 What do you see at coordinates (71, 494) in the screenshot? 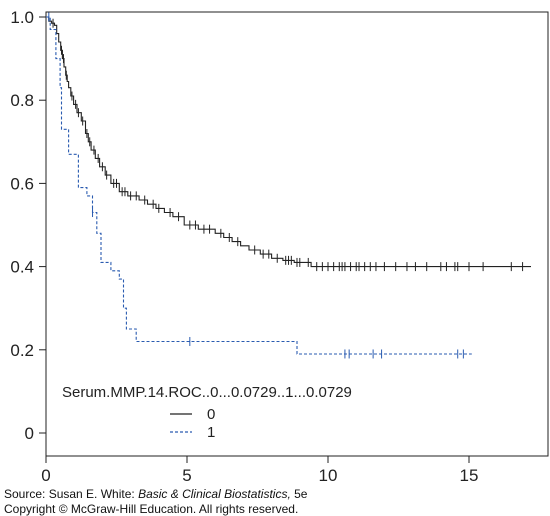
I see `source-prefix: Source: Susan E. White:` at bounding box center [71, 494].